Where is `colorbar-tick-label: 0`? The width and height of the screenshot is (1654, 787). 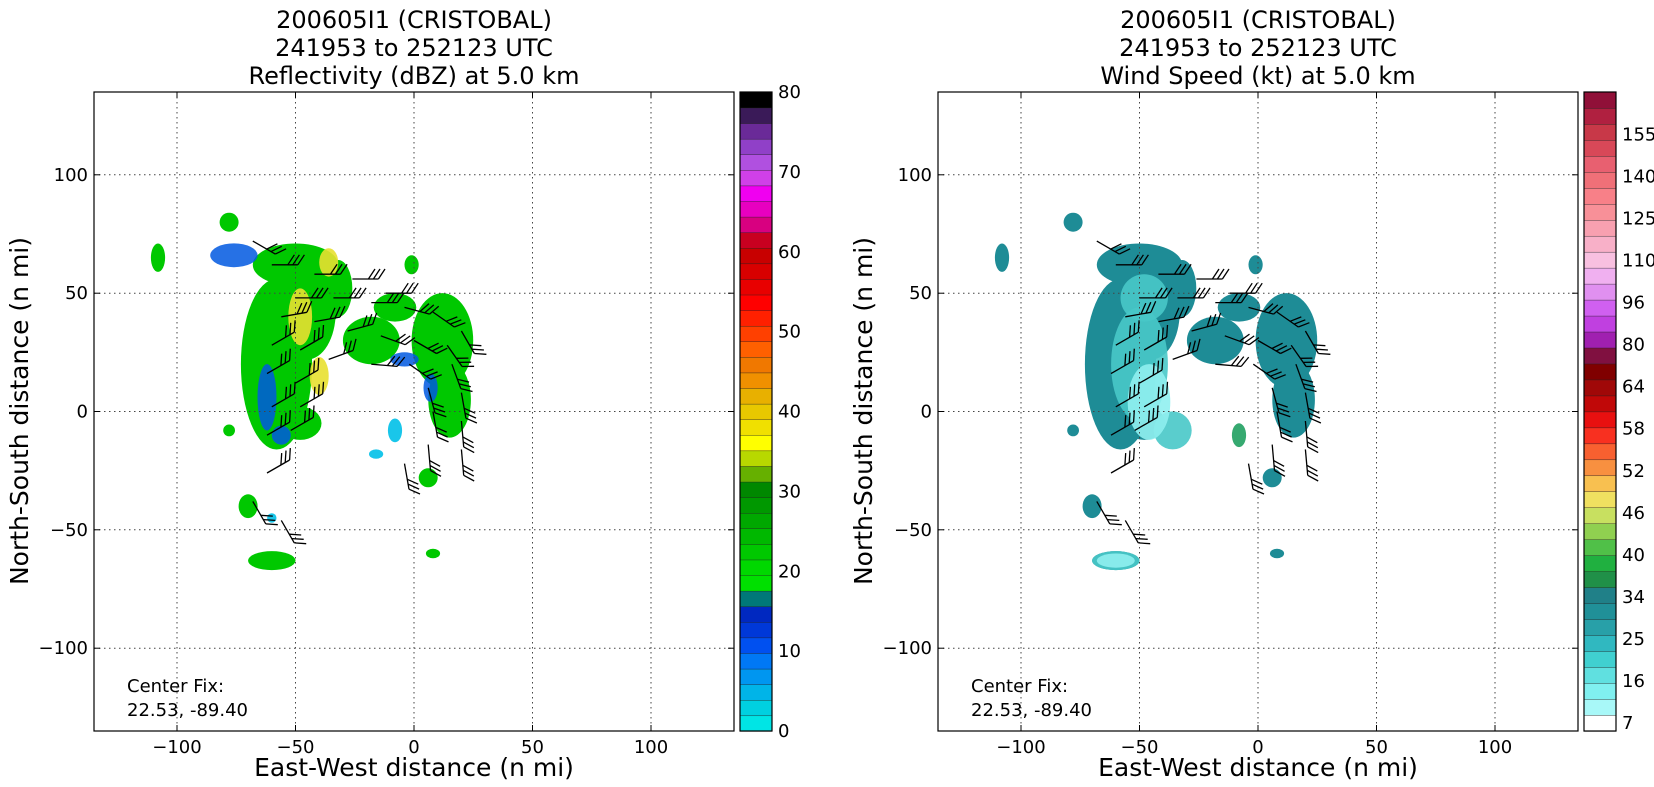
colorbar-tick-label: 0 is located at coordinates (783, 731).